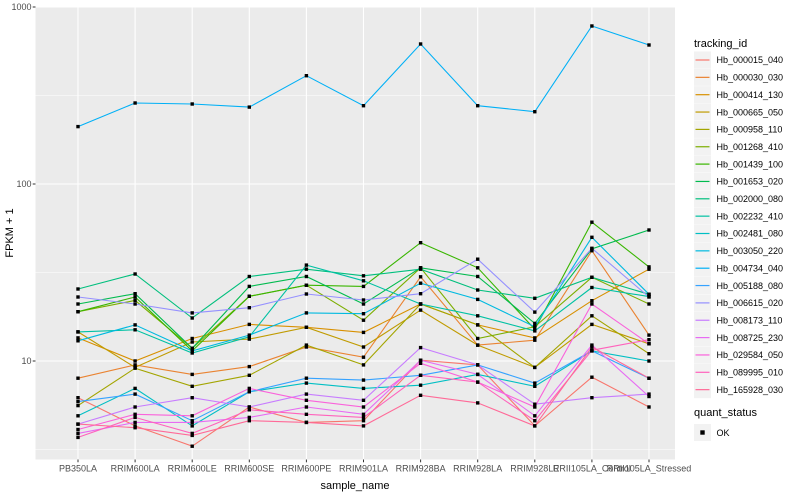  What do you see at coordinates (649, 469) in the screenshot?
I see `x-tick-label: RRII105LA_Stressed` at bounding box center [649, 469].